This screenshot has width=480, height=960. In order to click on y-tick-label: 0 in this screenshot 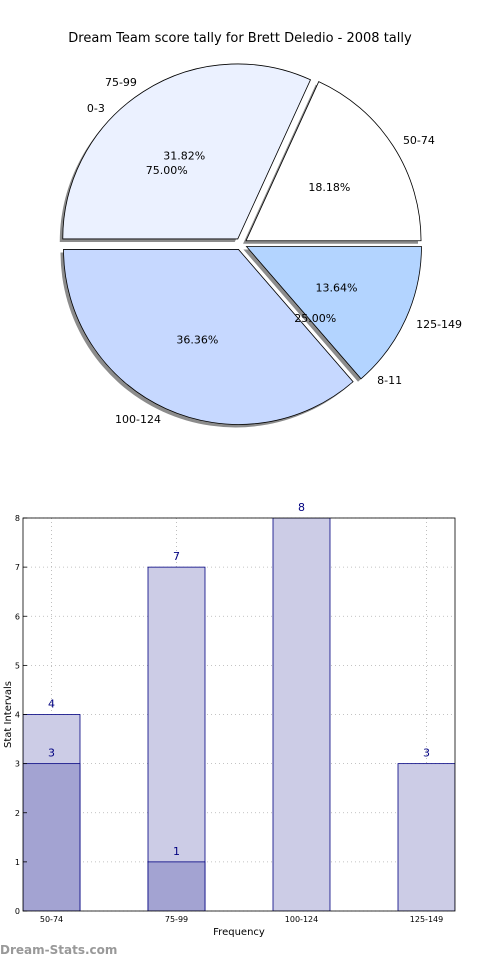, I will do `click(17, 911)`.